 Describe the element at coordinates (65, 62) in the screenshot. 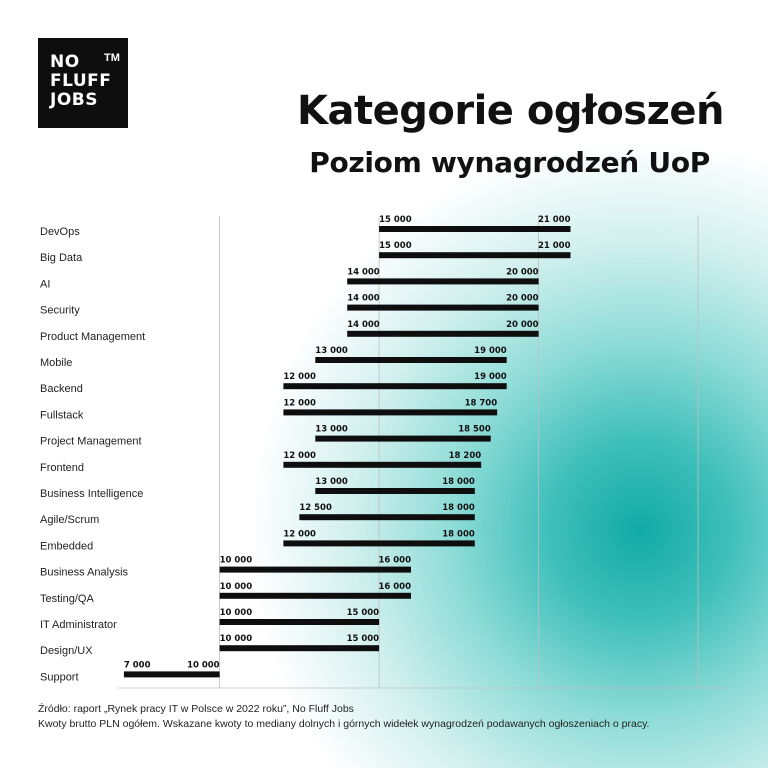

I see `logo-line-1: NO` at that location.